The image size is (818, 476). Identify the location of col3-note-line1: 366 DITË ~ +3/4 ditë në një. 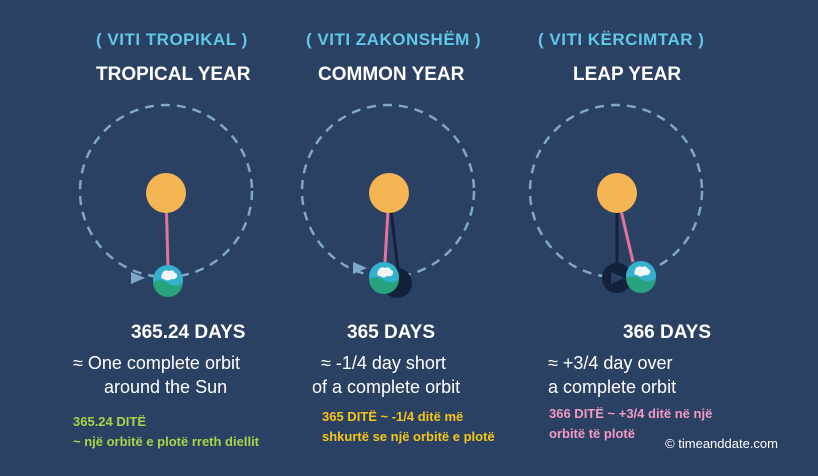
(631, 413).